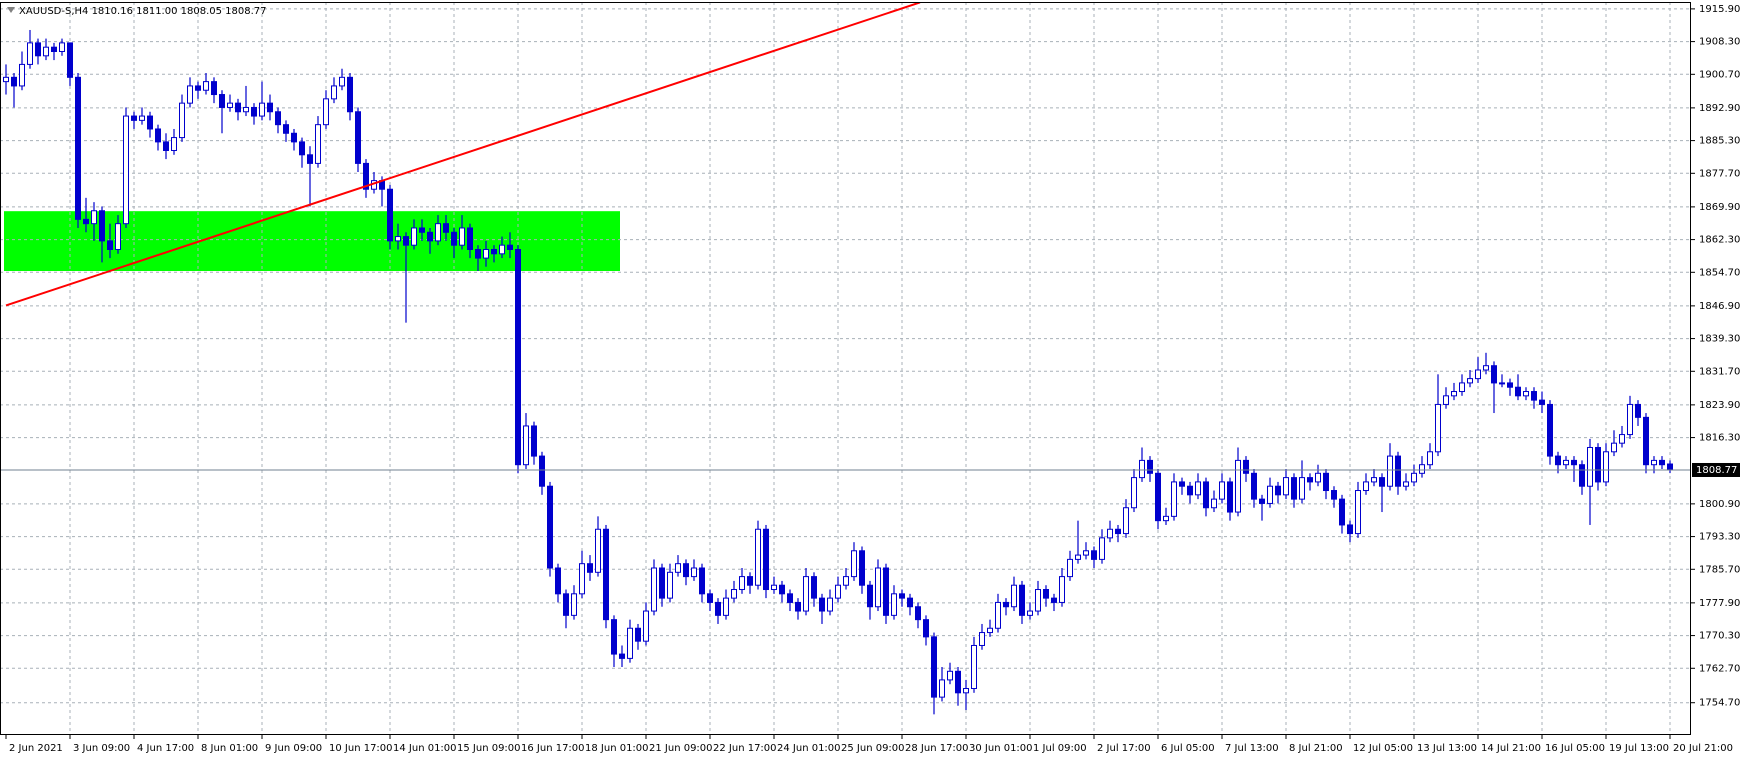  What do you see at coordinates (1188, 748) in the screenshot?
I see `x-tick-label: 6 Jul 05:00` at bounding box center [1188, 748].